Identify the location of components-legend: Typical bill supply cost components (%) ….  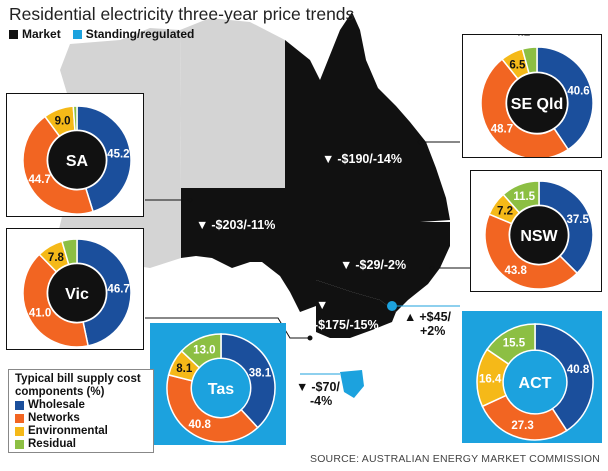
(81, 411).